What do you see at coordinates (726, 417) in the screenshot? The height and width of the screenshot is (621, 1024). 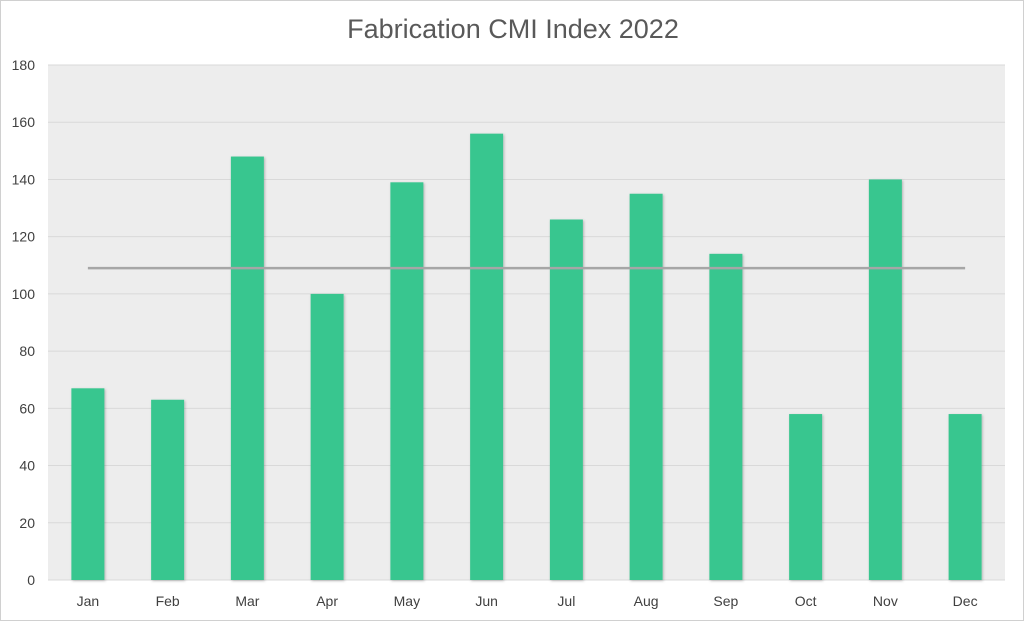 I see `bar-sep` at bounding box center [726, 417].